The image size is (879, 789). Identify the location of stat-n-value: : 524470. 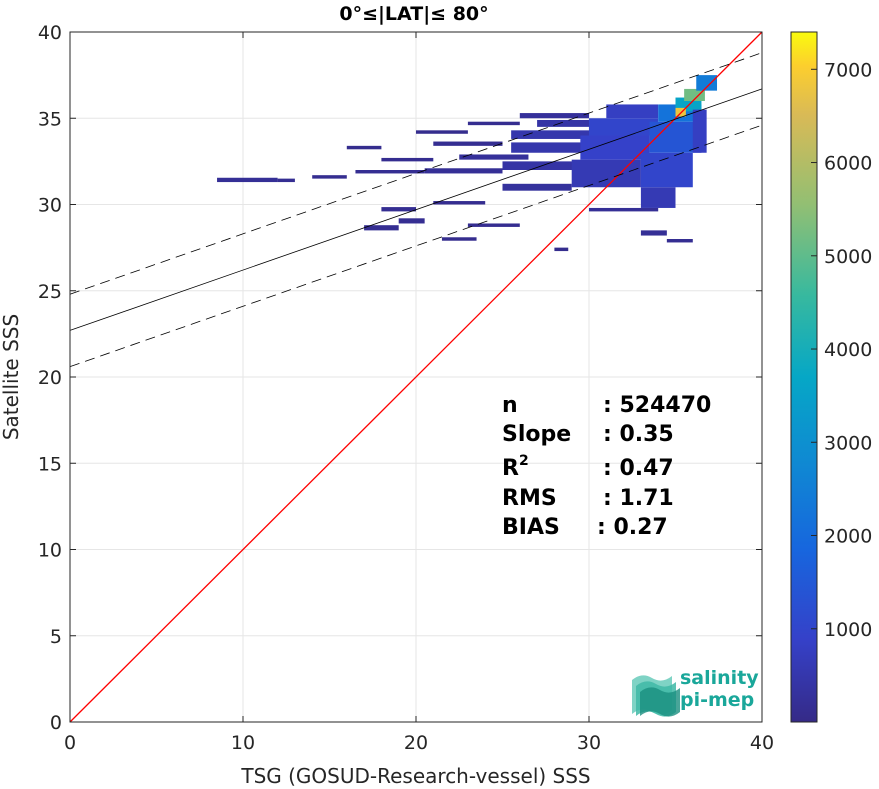
(657, 405).